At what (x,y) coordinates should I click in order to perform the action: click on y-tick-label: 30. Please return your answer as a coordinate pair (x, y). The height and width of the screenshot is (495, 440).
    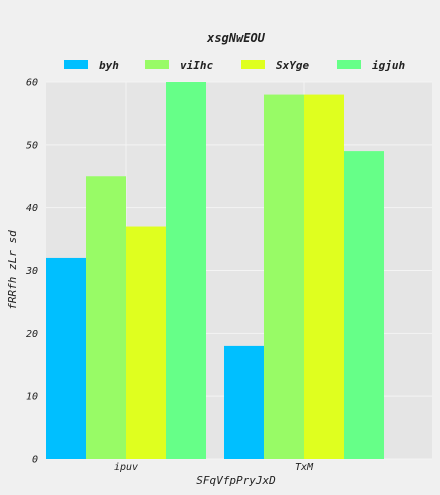
    Looking at the image, I should click on (31, 271).